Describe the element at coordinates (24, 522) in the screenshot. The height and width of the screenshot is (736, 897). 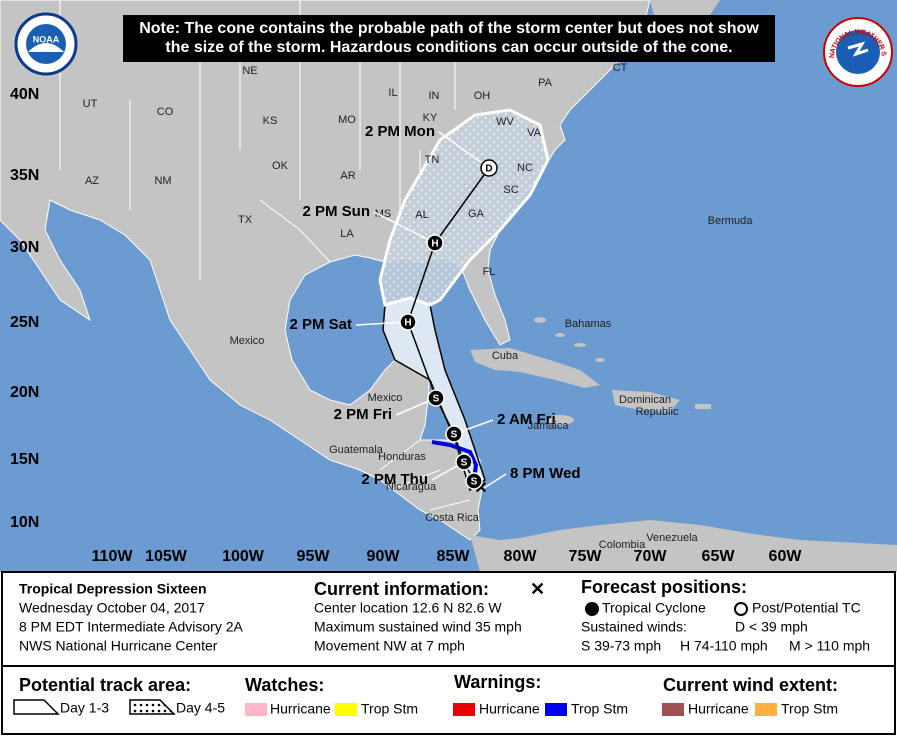
I see `lat-label: 10N` at that location.